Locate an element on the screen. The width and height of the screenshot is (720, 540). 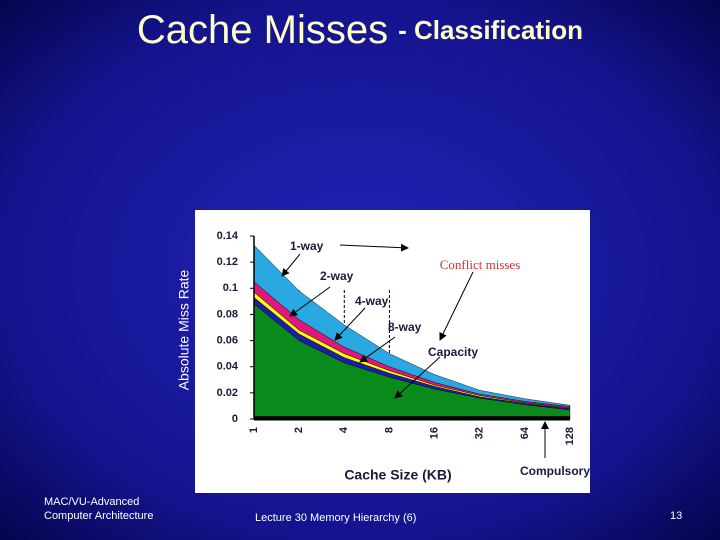
annotation: Conflict misses is located at coordinates (480, 264).